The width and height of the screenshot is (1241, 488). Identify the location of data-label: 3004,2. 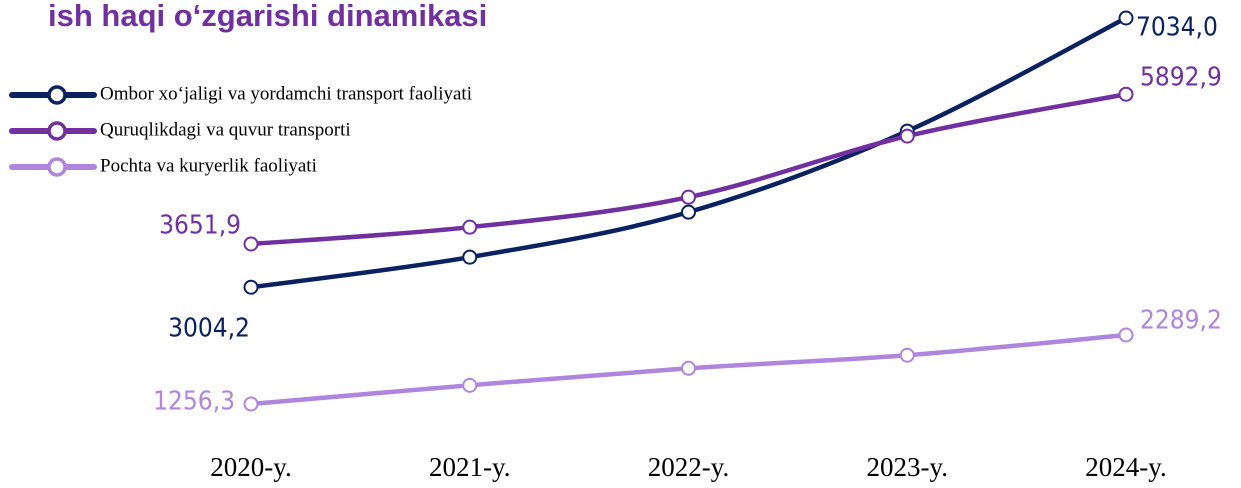
(209, 329).